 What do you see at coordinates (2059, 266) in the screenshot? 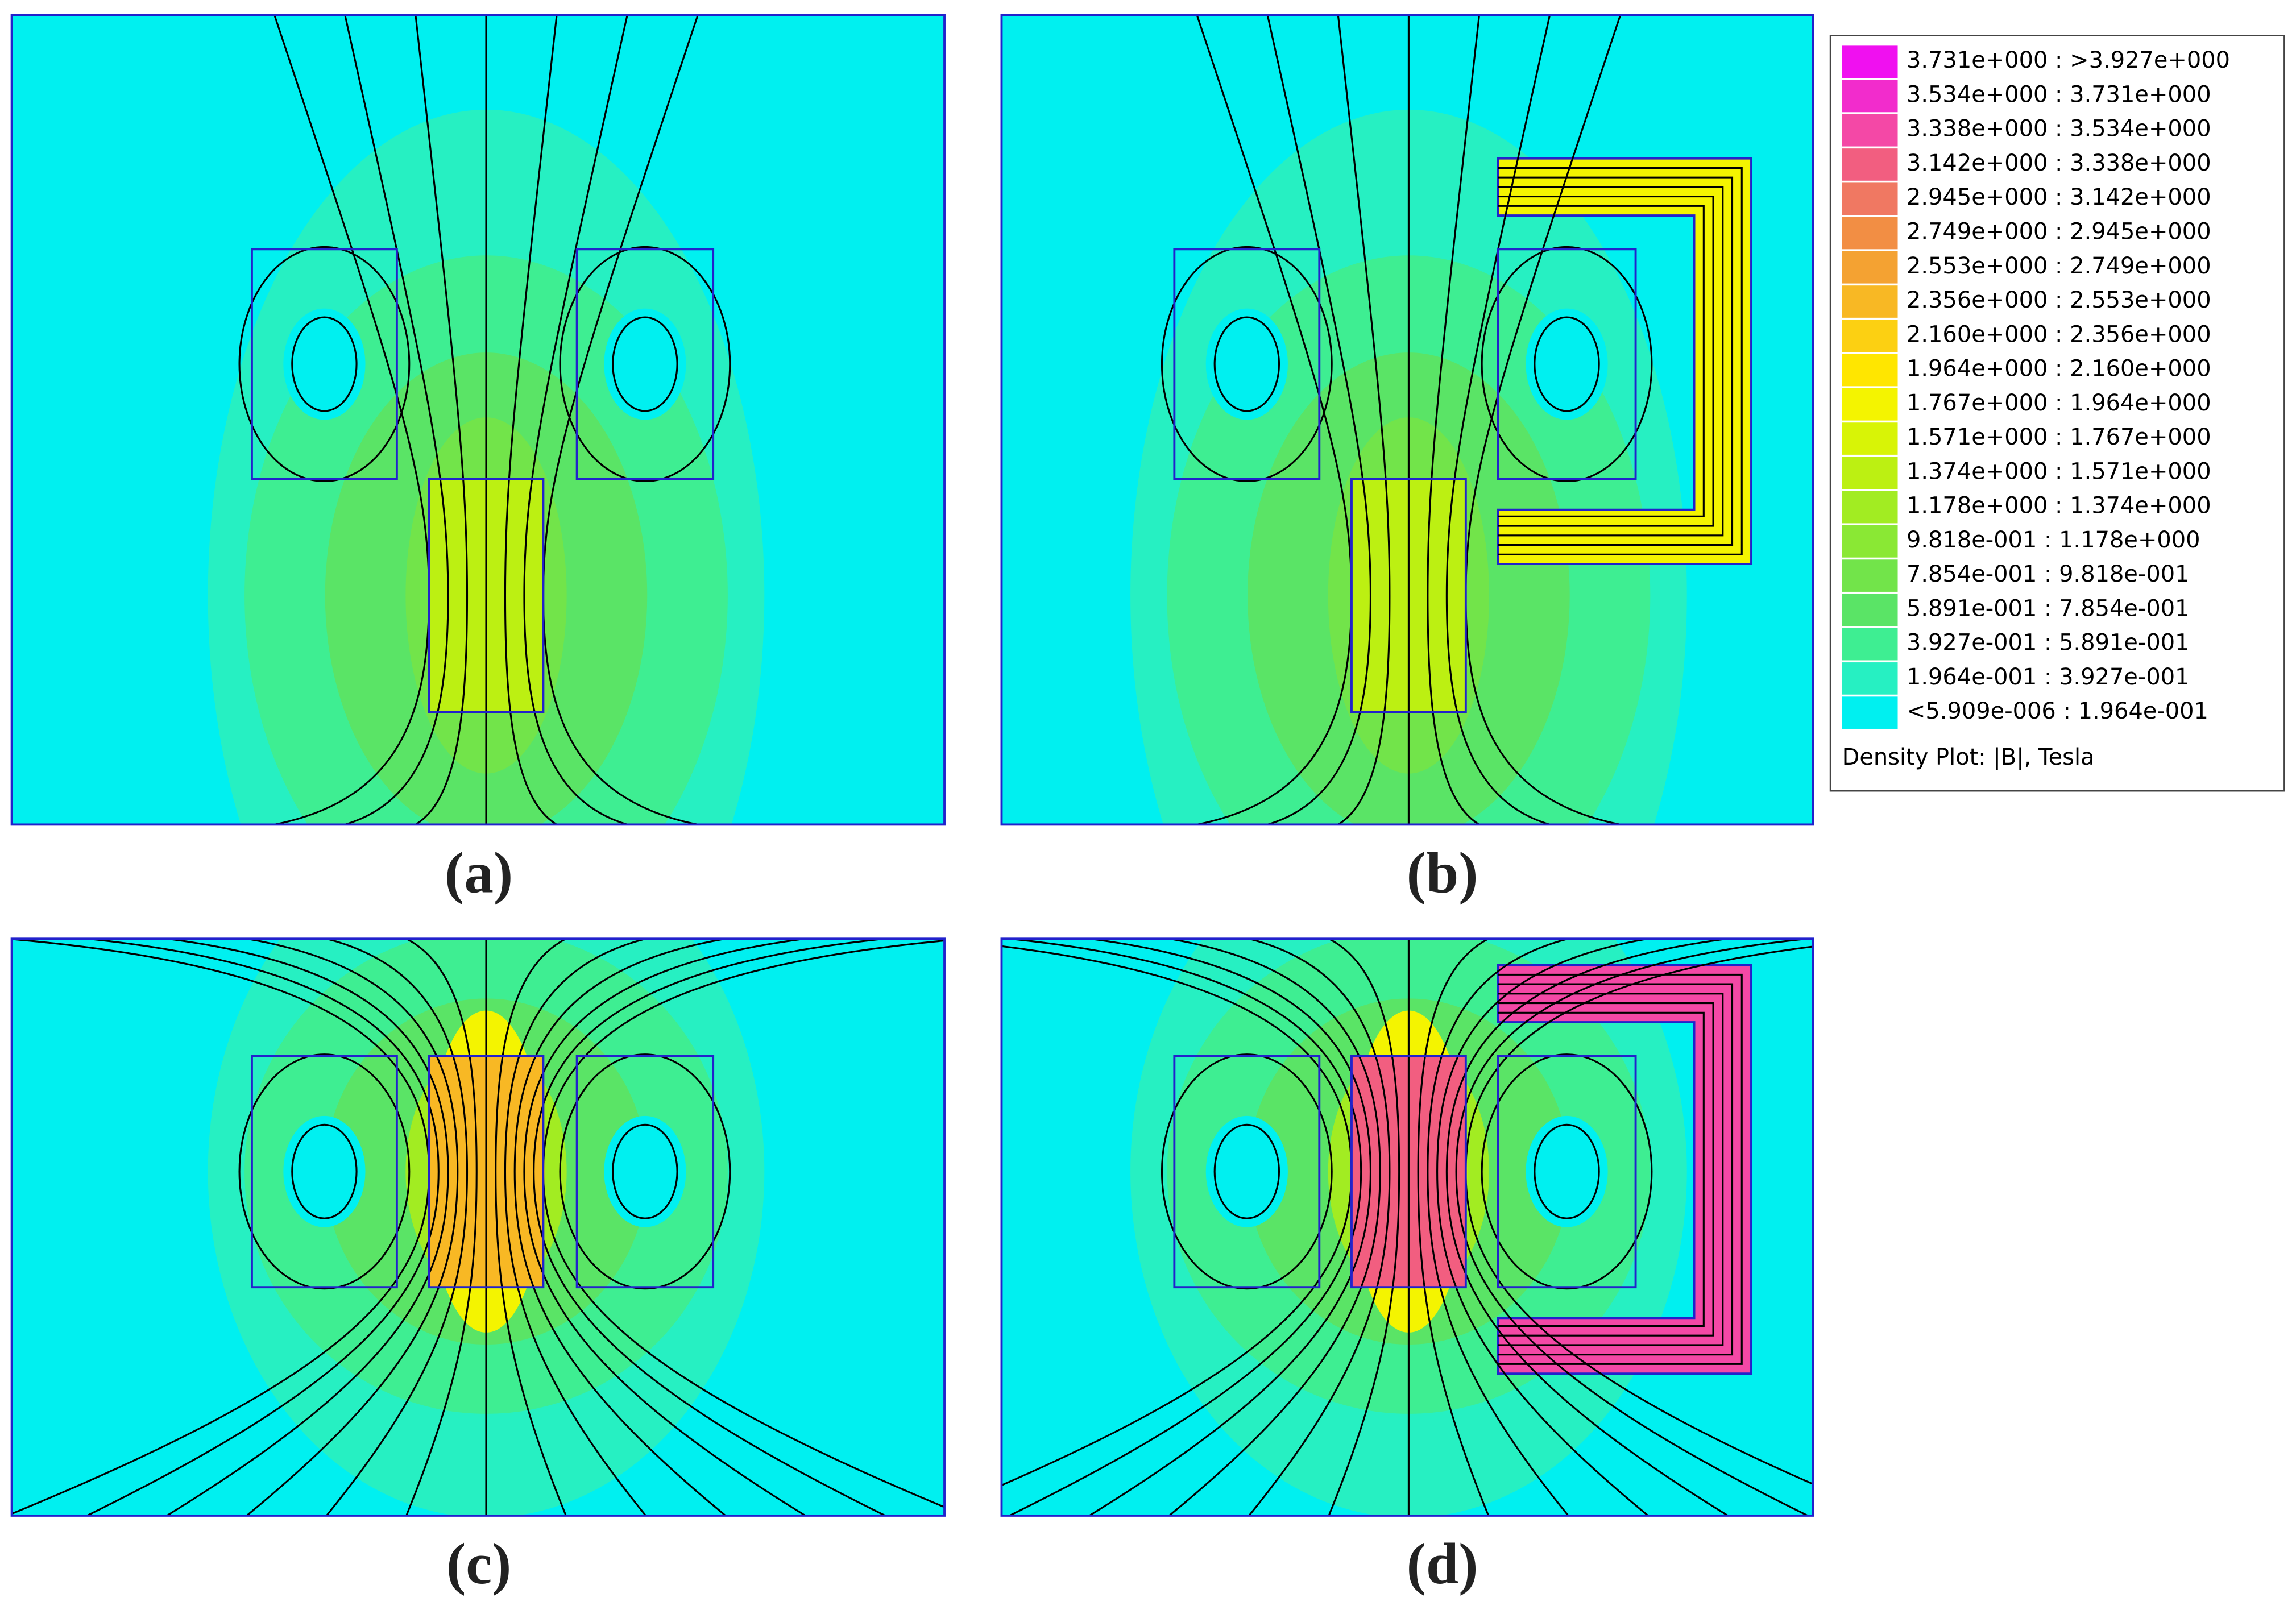
I see `legend-label: 2.553e+000 : 2.749e+000` at bounding box center [2059, 266].